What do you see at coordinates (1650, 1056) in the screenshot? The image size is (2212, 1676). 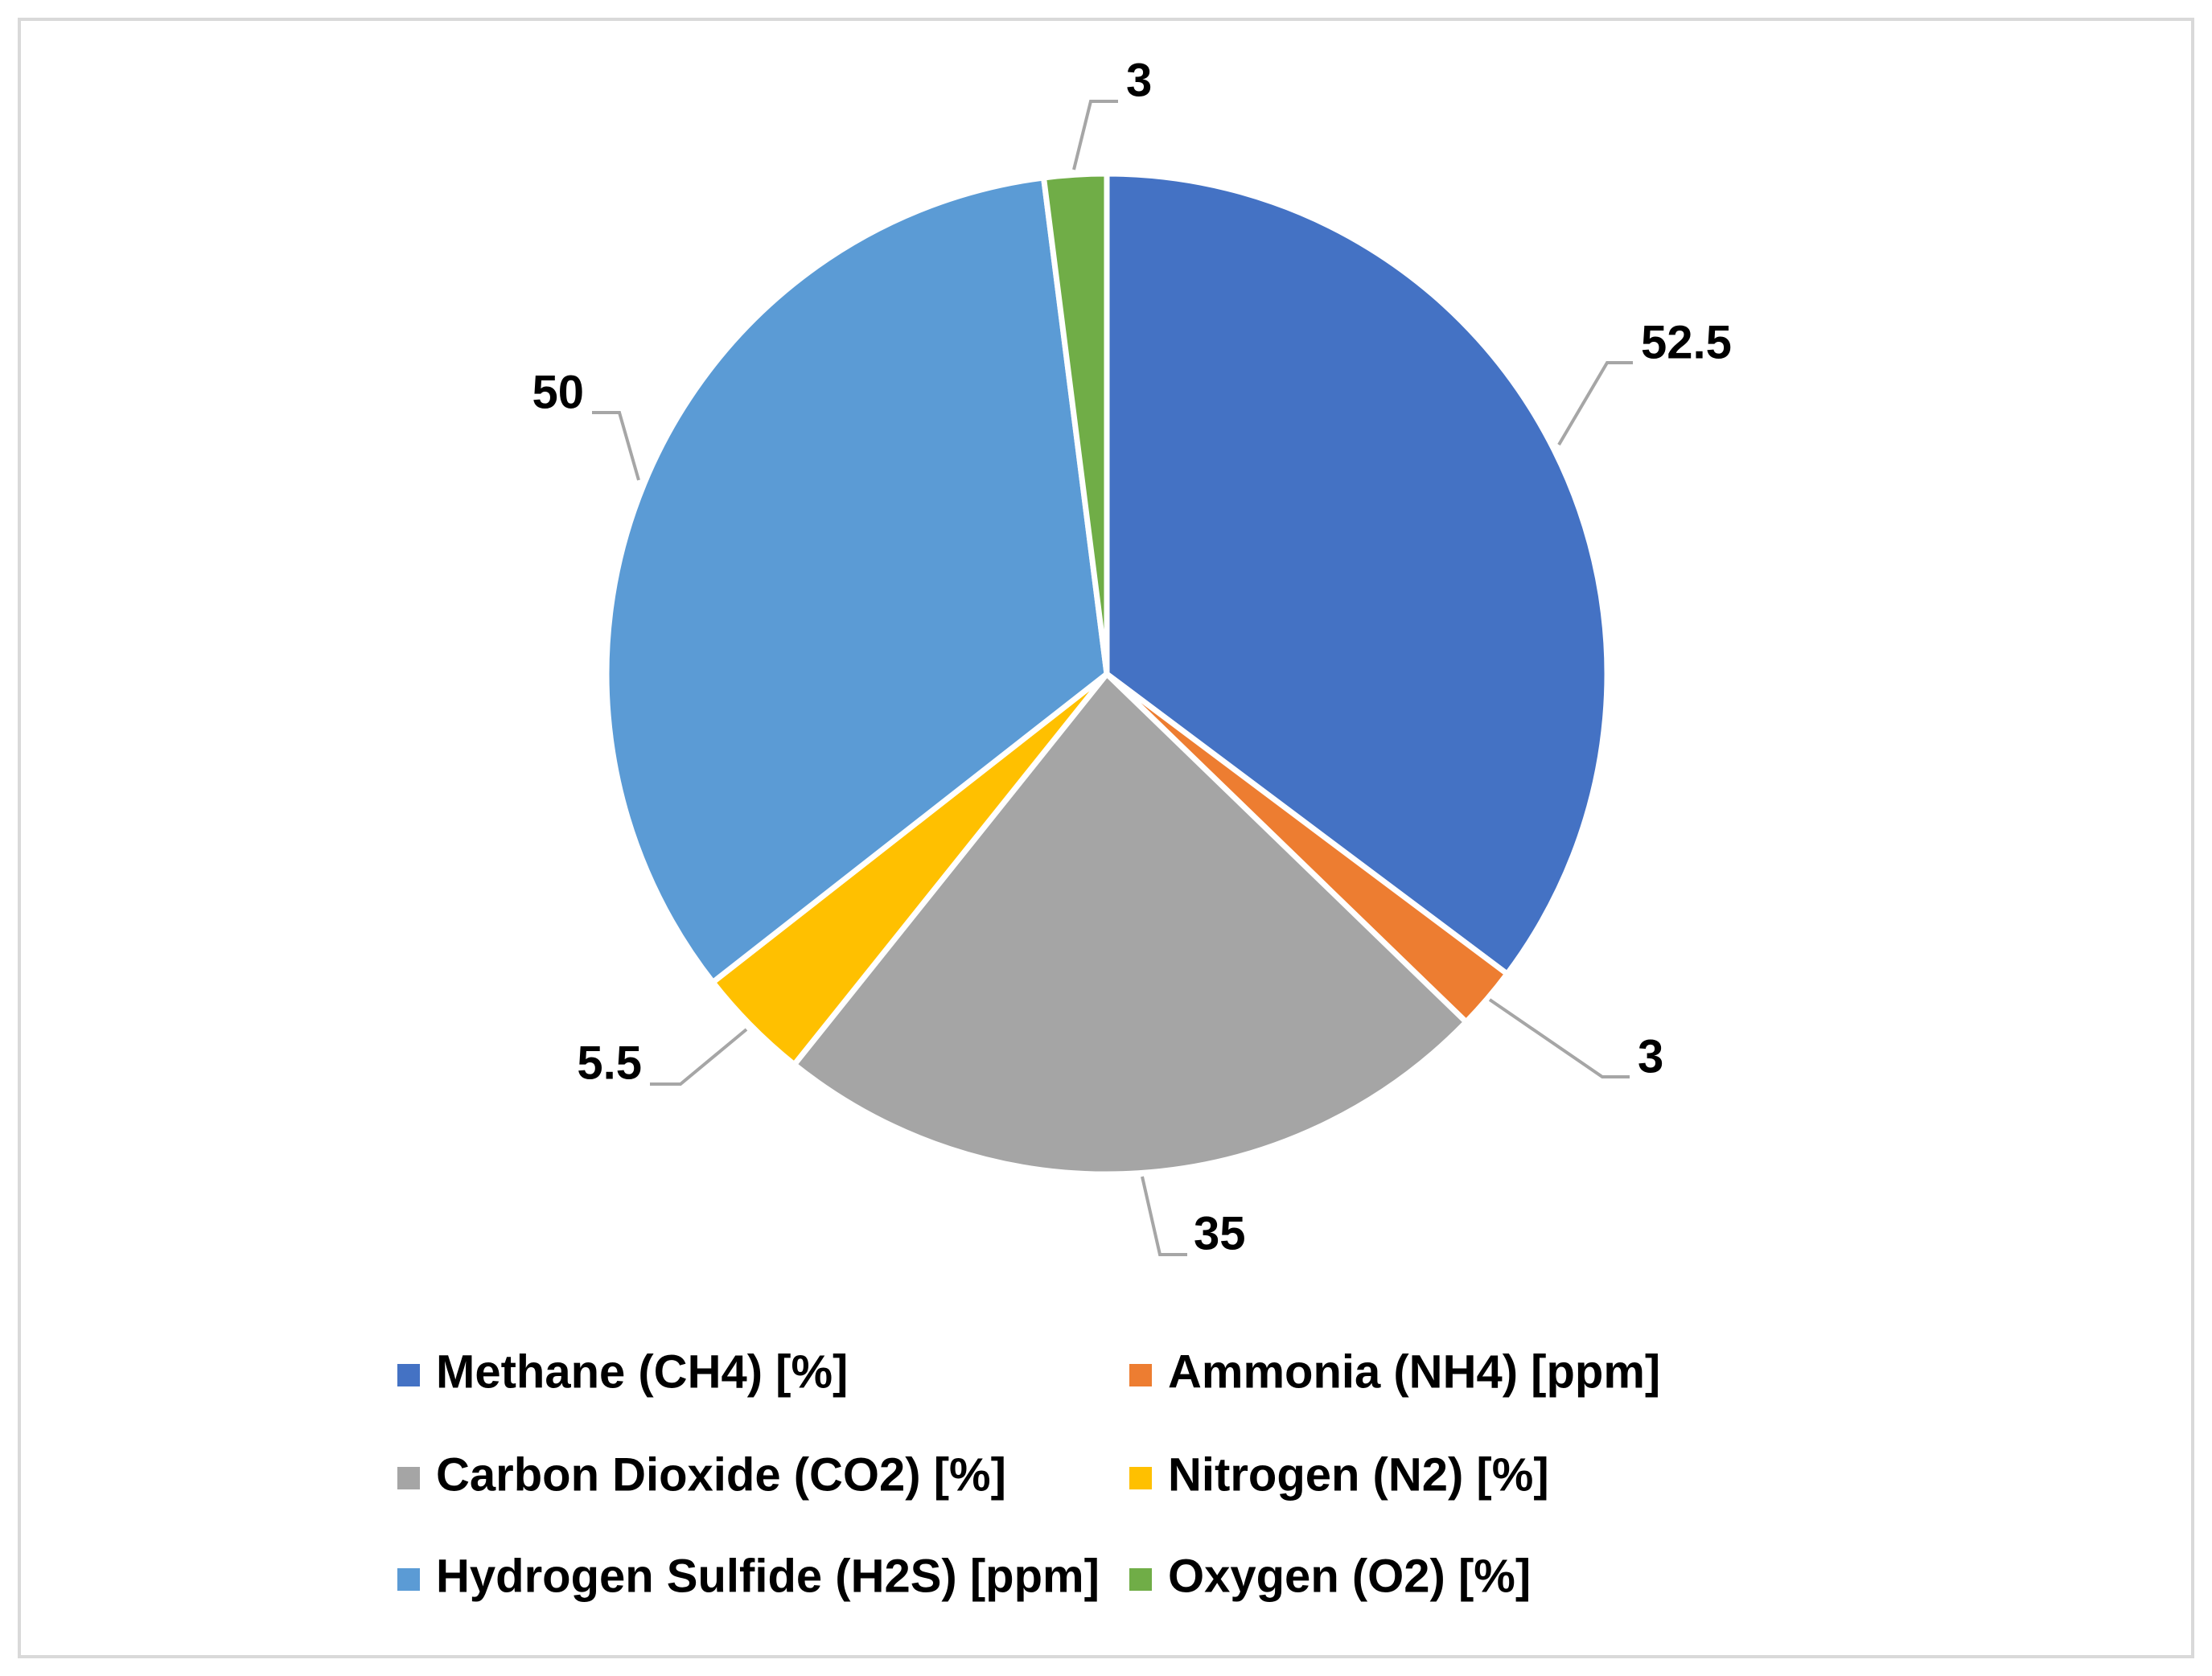 I see `data-label-2: 3` at bounding box center [1650, 1056].